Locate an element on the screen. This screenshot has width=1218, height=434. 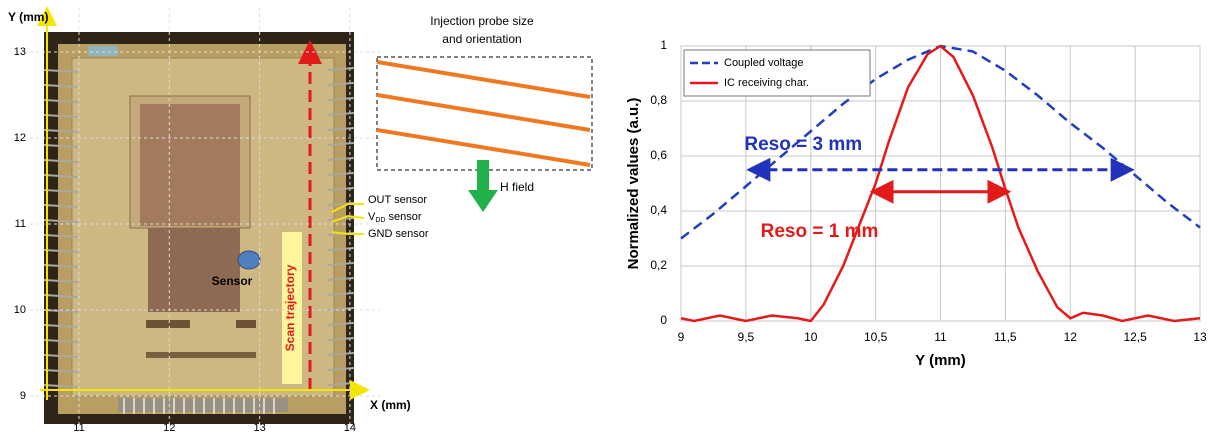
out-pin-label: OUT sensor is located at coordinates (397, 200).